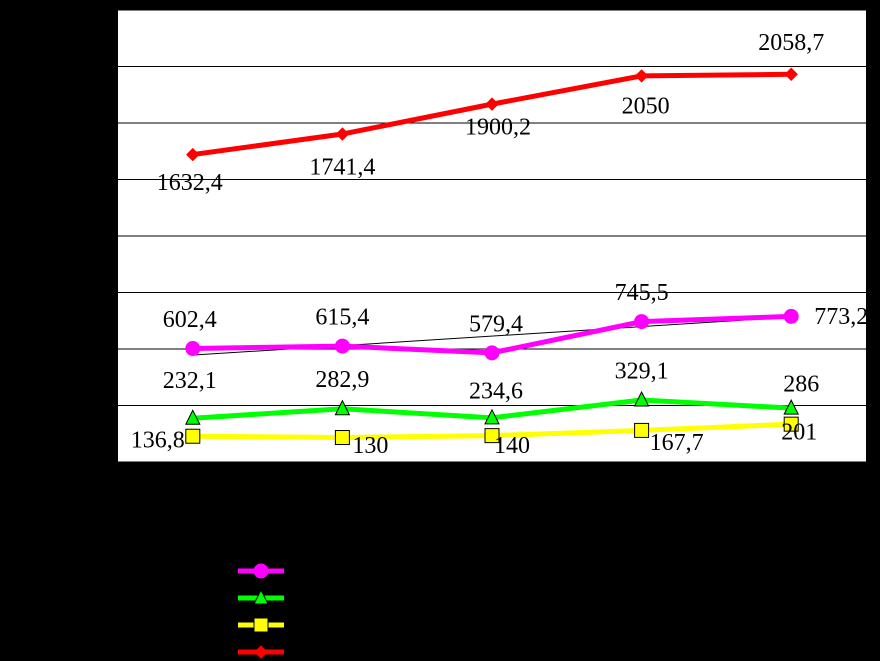  I want to click on data-label: 615,4, so click(342, 318).